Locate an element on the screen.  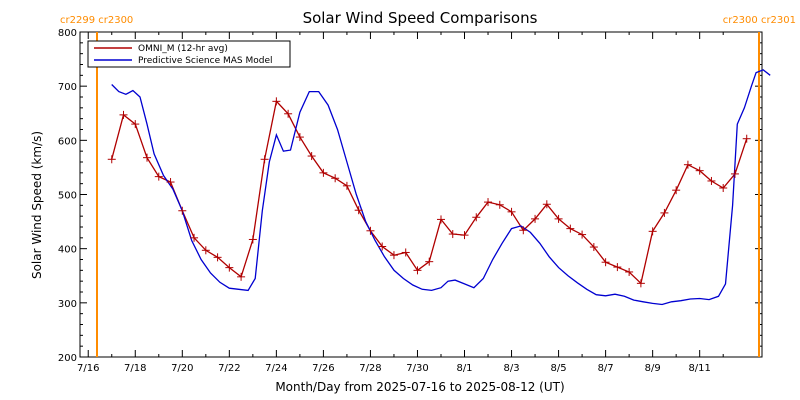
x-tick-label: 7/20 is located at coordinates (182, 368).